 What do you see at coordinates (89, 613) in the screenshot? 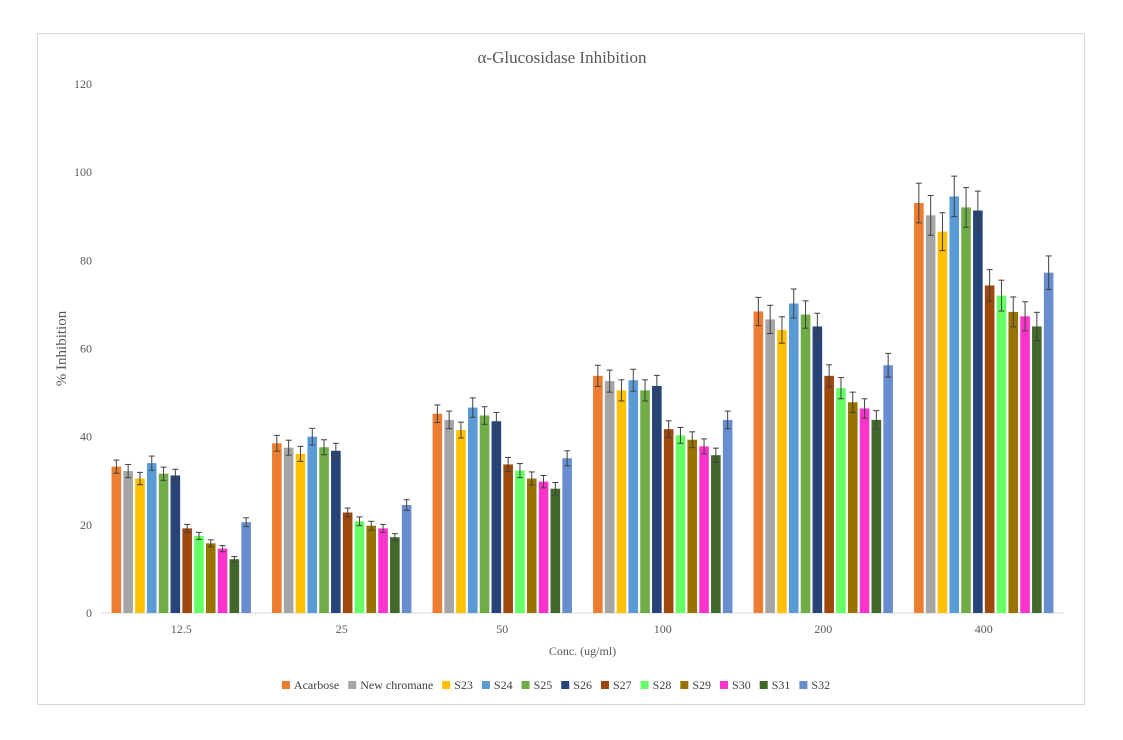
I see `y-tick-label: 0` at bounding box center [89, 613].